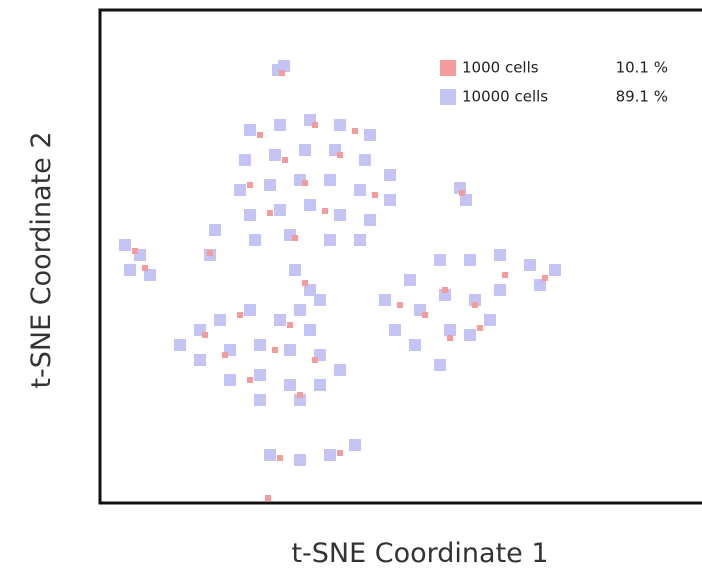  Describe the element at coordinates (41, 259) in the screenshot. I see `y-axis-label: t-SNE Coordinate 2` at that location.